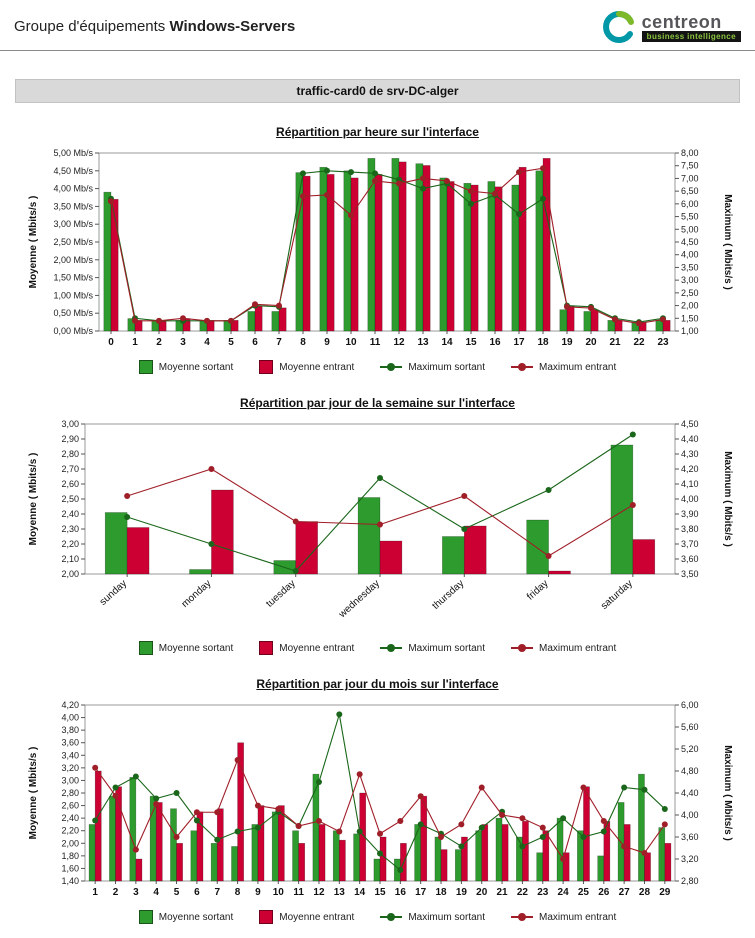  I want to click on svg-text: 13, so click(423, 342).